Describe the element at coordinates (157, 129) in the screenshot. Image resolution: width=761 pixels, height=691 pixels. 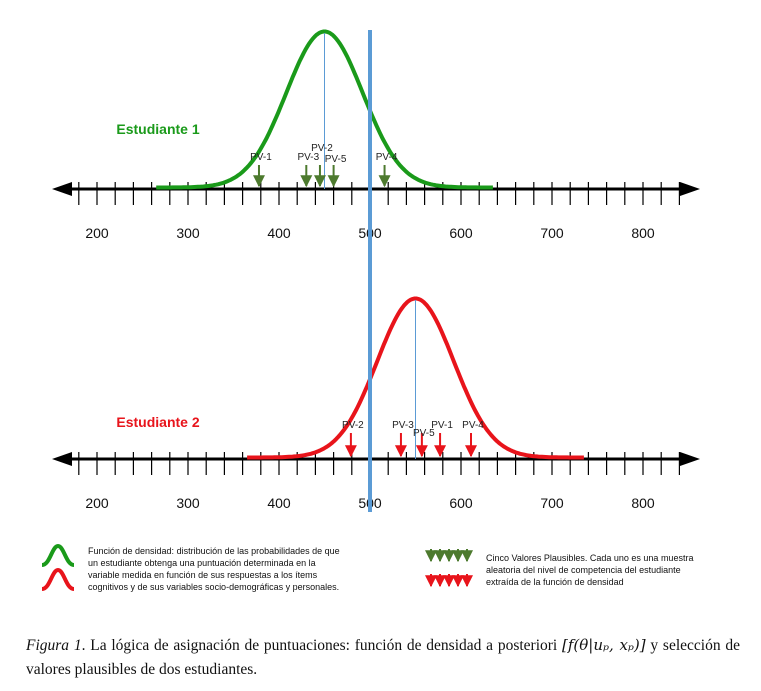
I see `student-label: Estudiante 1` at that location.